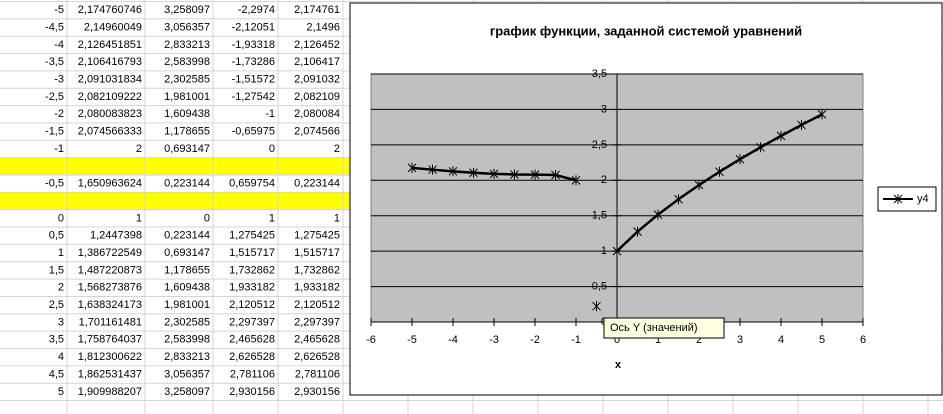 This screenshot has height=414, width=943. Describe the element at coordinates (110, 288) in the screenshot. I see `cell: 1,568273876` at that location.